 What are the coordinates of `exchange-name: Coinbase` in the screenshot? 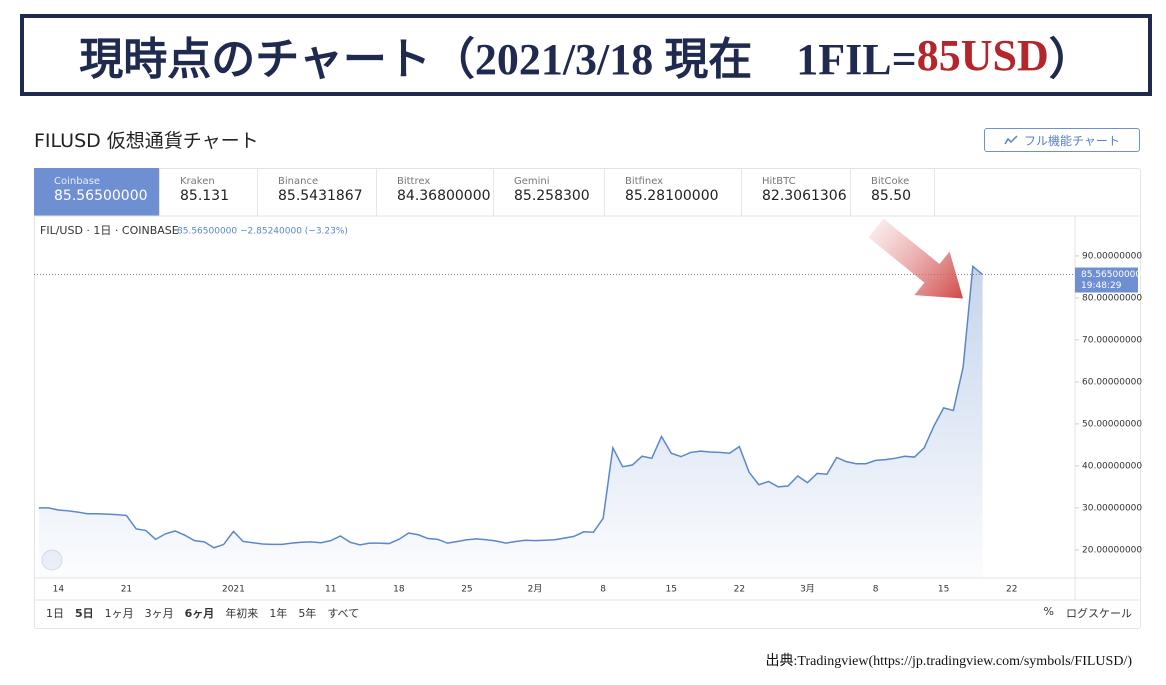 It's located at (77, 181).